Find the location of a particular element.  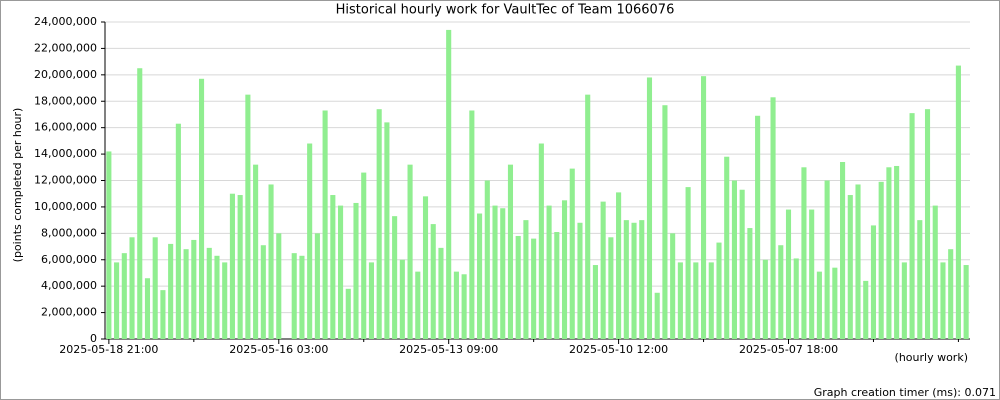

y-tick-label: 20,000,000 is located at coordinates (65, 74).